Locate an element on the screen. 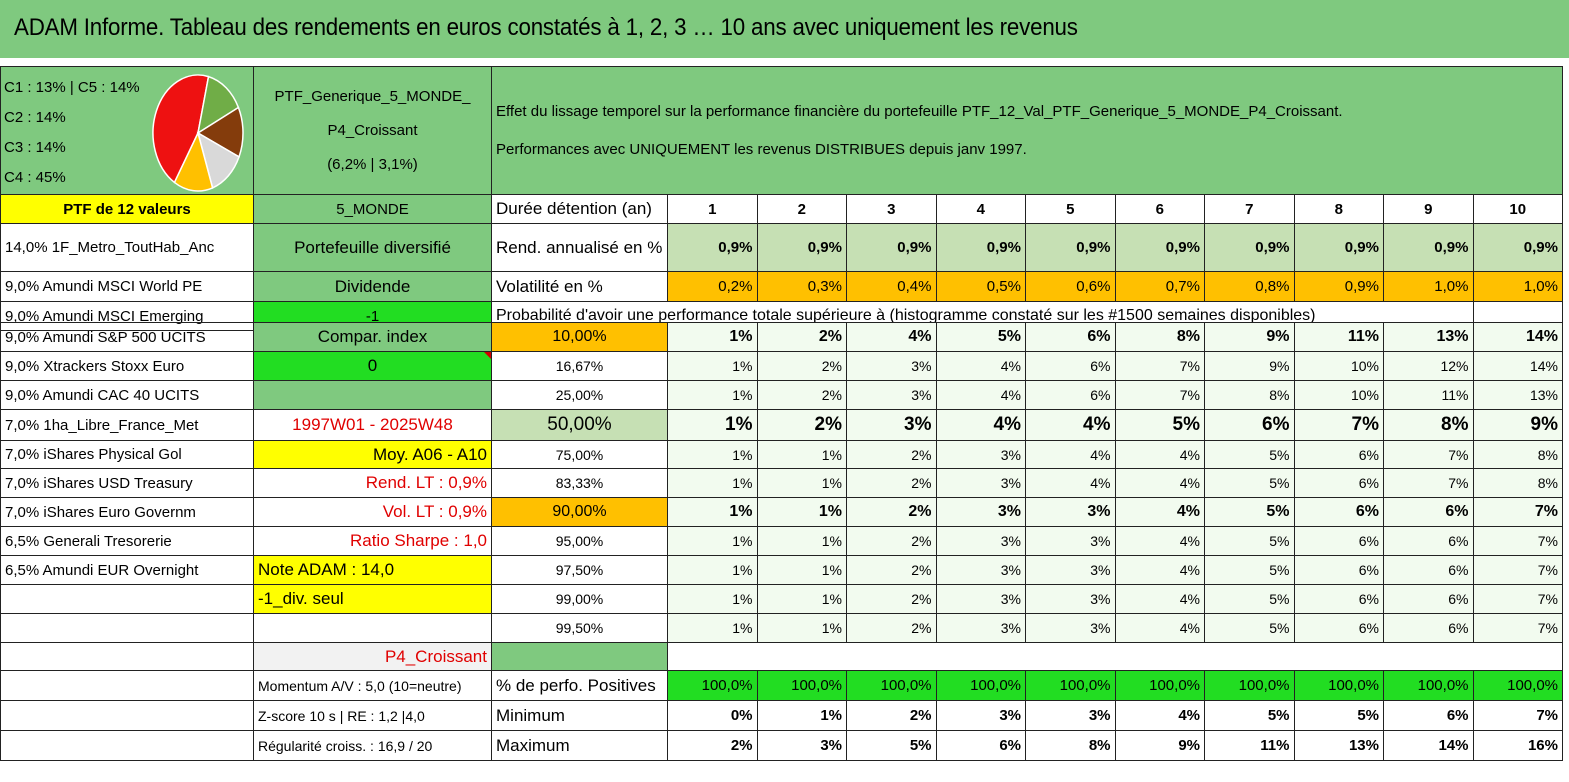  allocation-pie-chart is located at coordinates (198, 133).